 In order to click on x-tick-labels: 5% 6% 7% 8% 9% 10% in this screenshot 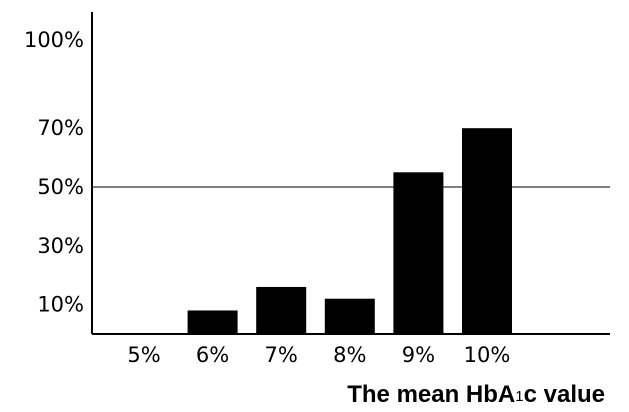, I will do `click(318, 355)`.